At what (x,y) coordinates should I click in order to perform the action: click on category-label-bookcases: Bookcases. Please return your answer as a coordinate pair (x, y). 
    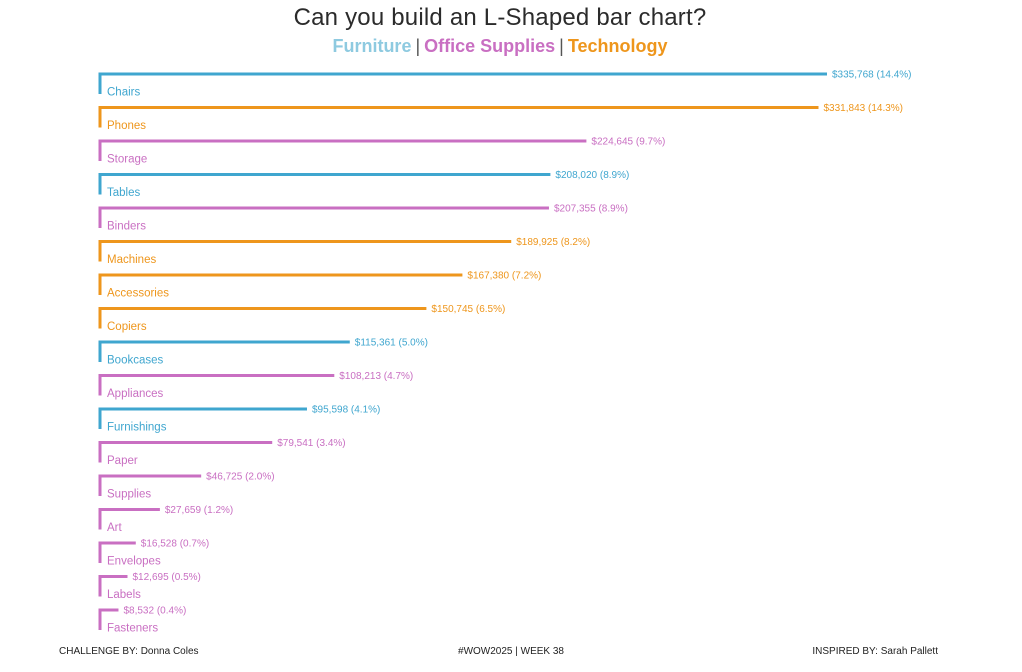
    Looking at the image, I should click on (135, 361).